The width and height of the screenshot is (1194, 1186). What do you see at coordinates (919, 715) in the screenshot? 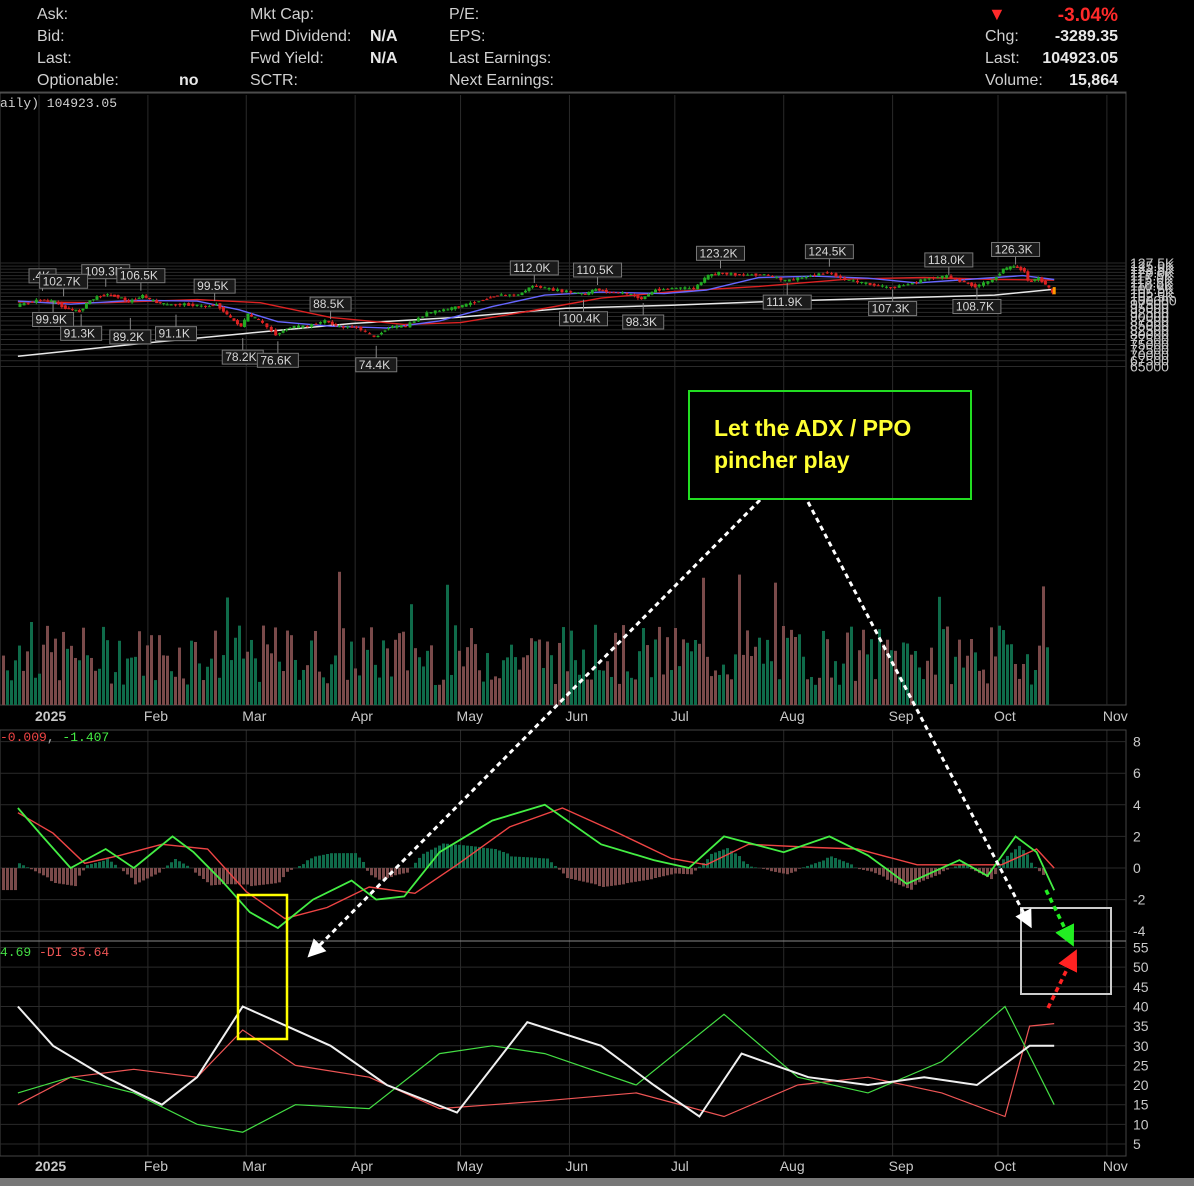
I see `arrow-to-current-pinch` at bounding box center [919, 715].